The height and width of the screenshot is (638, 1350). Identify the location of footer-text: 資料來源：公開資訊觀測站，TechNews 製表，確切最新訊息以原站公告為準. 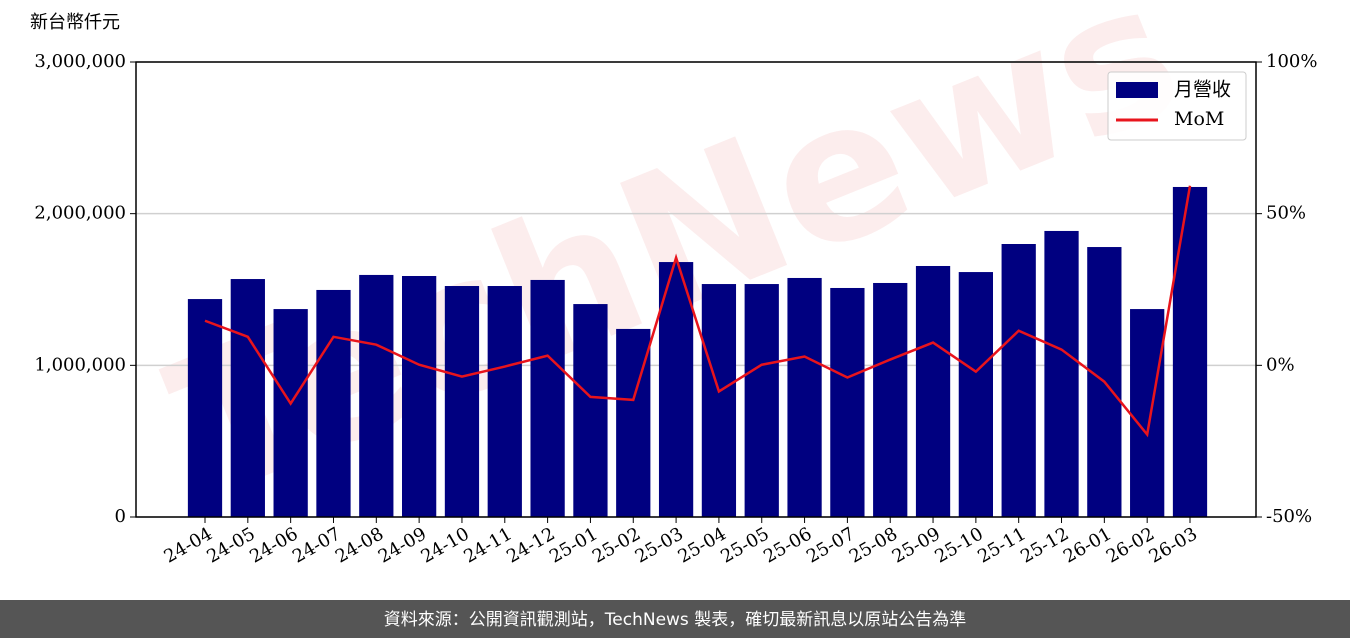
(675, 620).